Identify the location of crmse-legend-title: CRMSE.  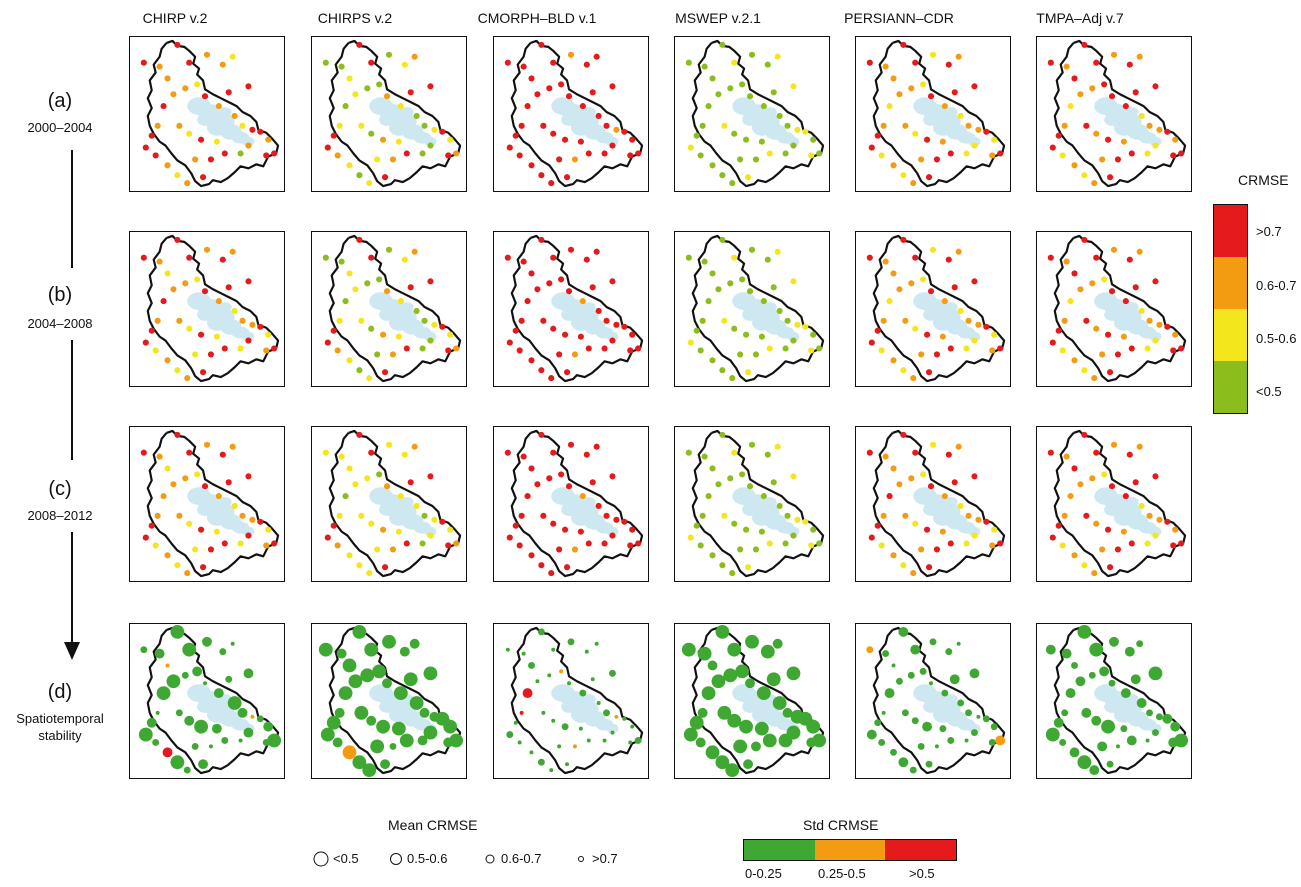
(1263, 180).